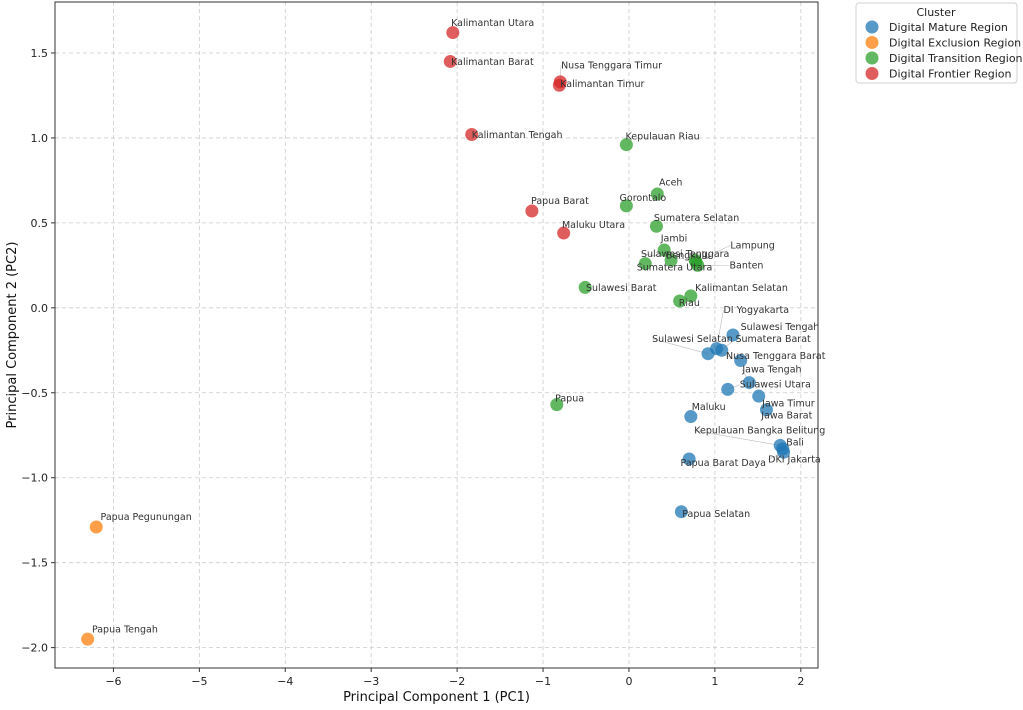 The height and width of the screenshot is (710, 1023). Describe the element at coordinates (560, 201) in the screenshot. I see `point-label: Papua Barat` at that location.